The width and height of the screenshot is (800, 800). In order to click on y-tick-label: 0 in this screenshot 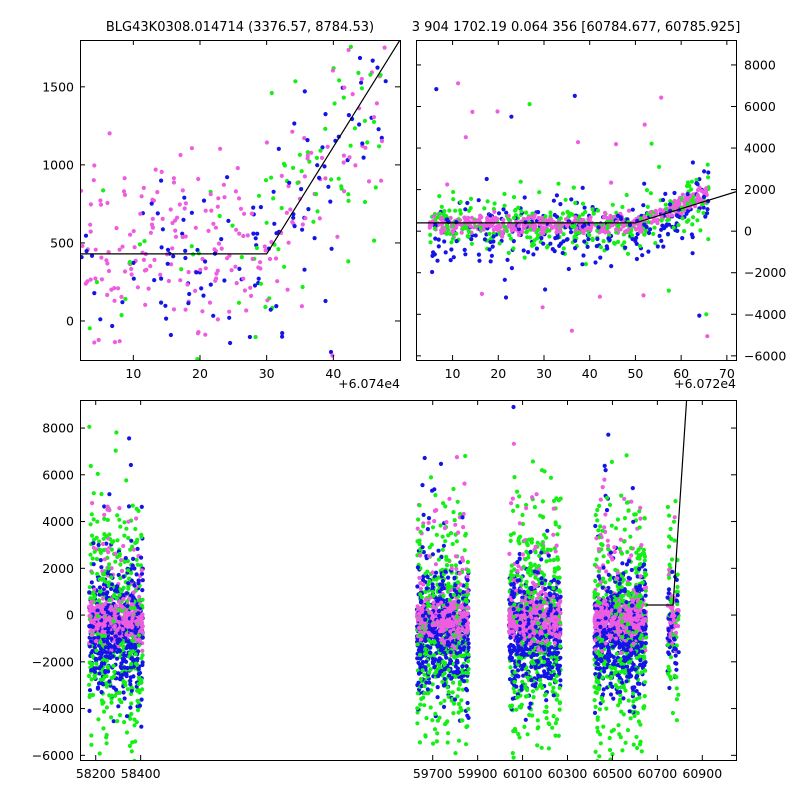, I will do `click(748, 231)`.